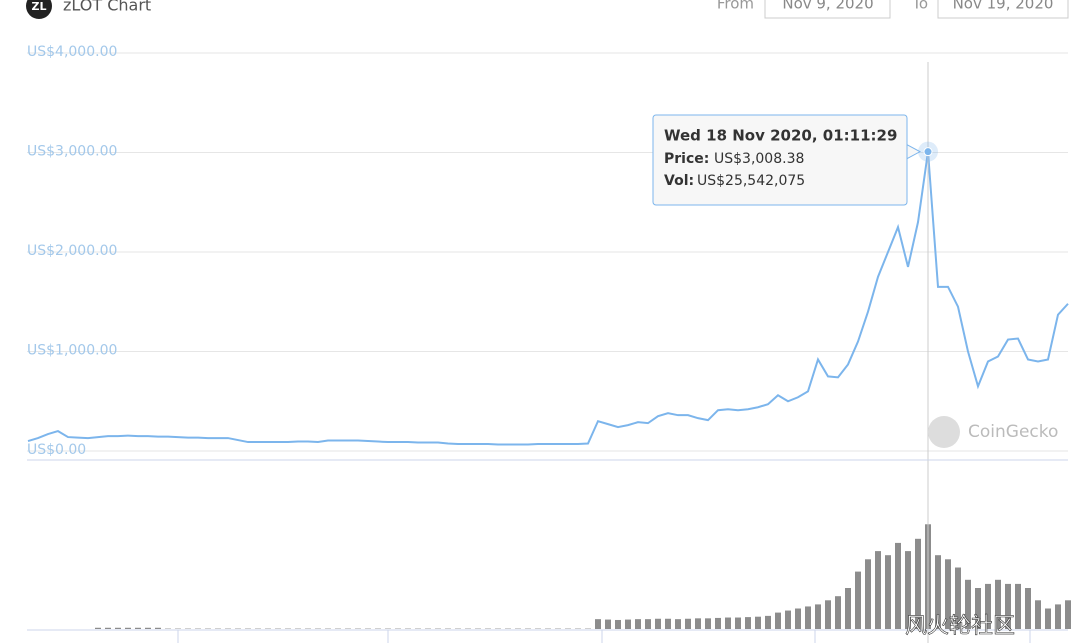 This screenshot has width=1080, height=643. What do you see at coordinates (686, 159) in the screenshot?
I see `tooltip-price-label: Price:` at bounding box center [686, 159].